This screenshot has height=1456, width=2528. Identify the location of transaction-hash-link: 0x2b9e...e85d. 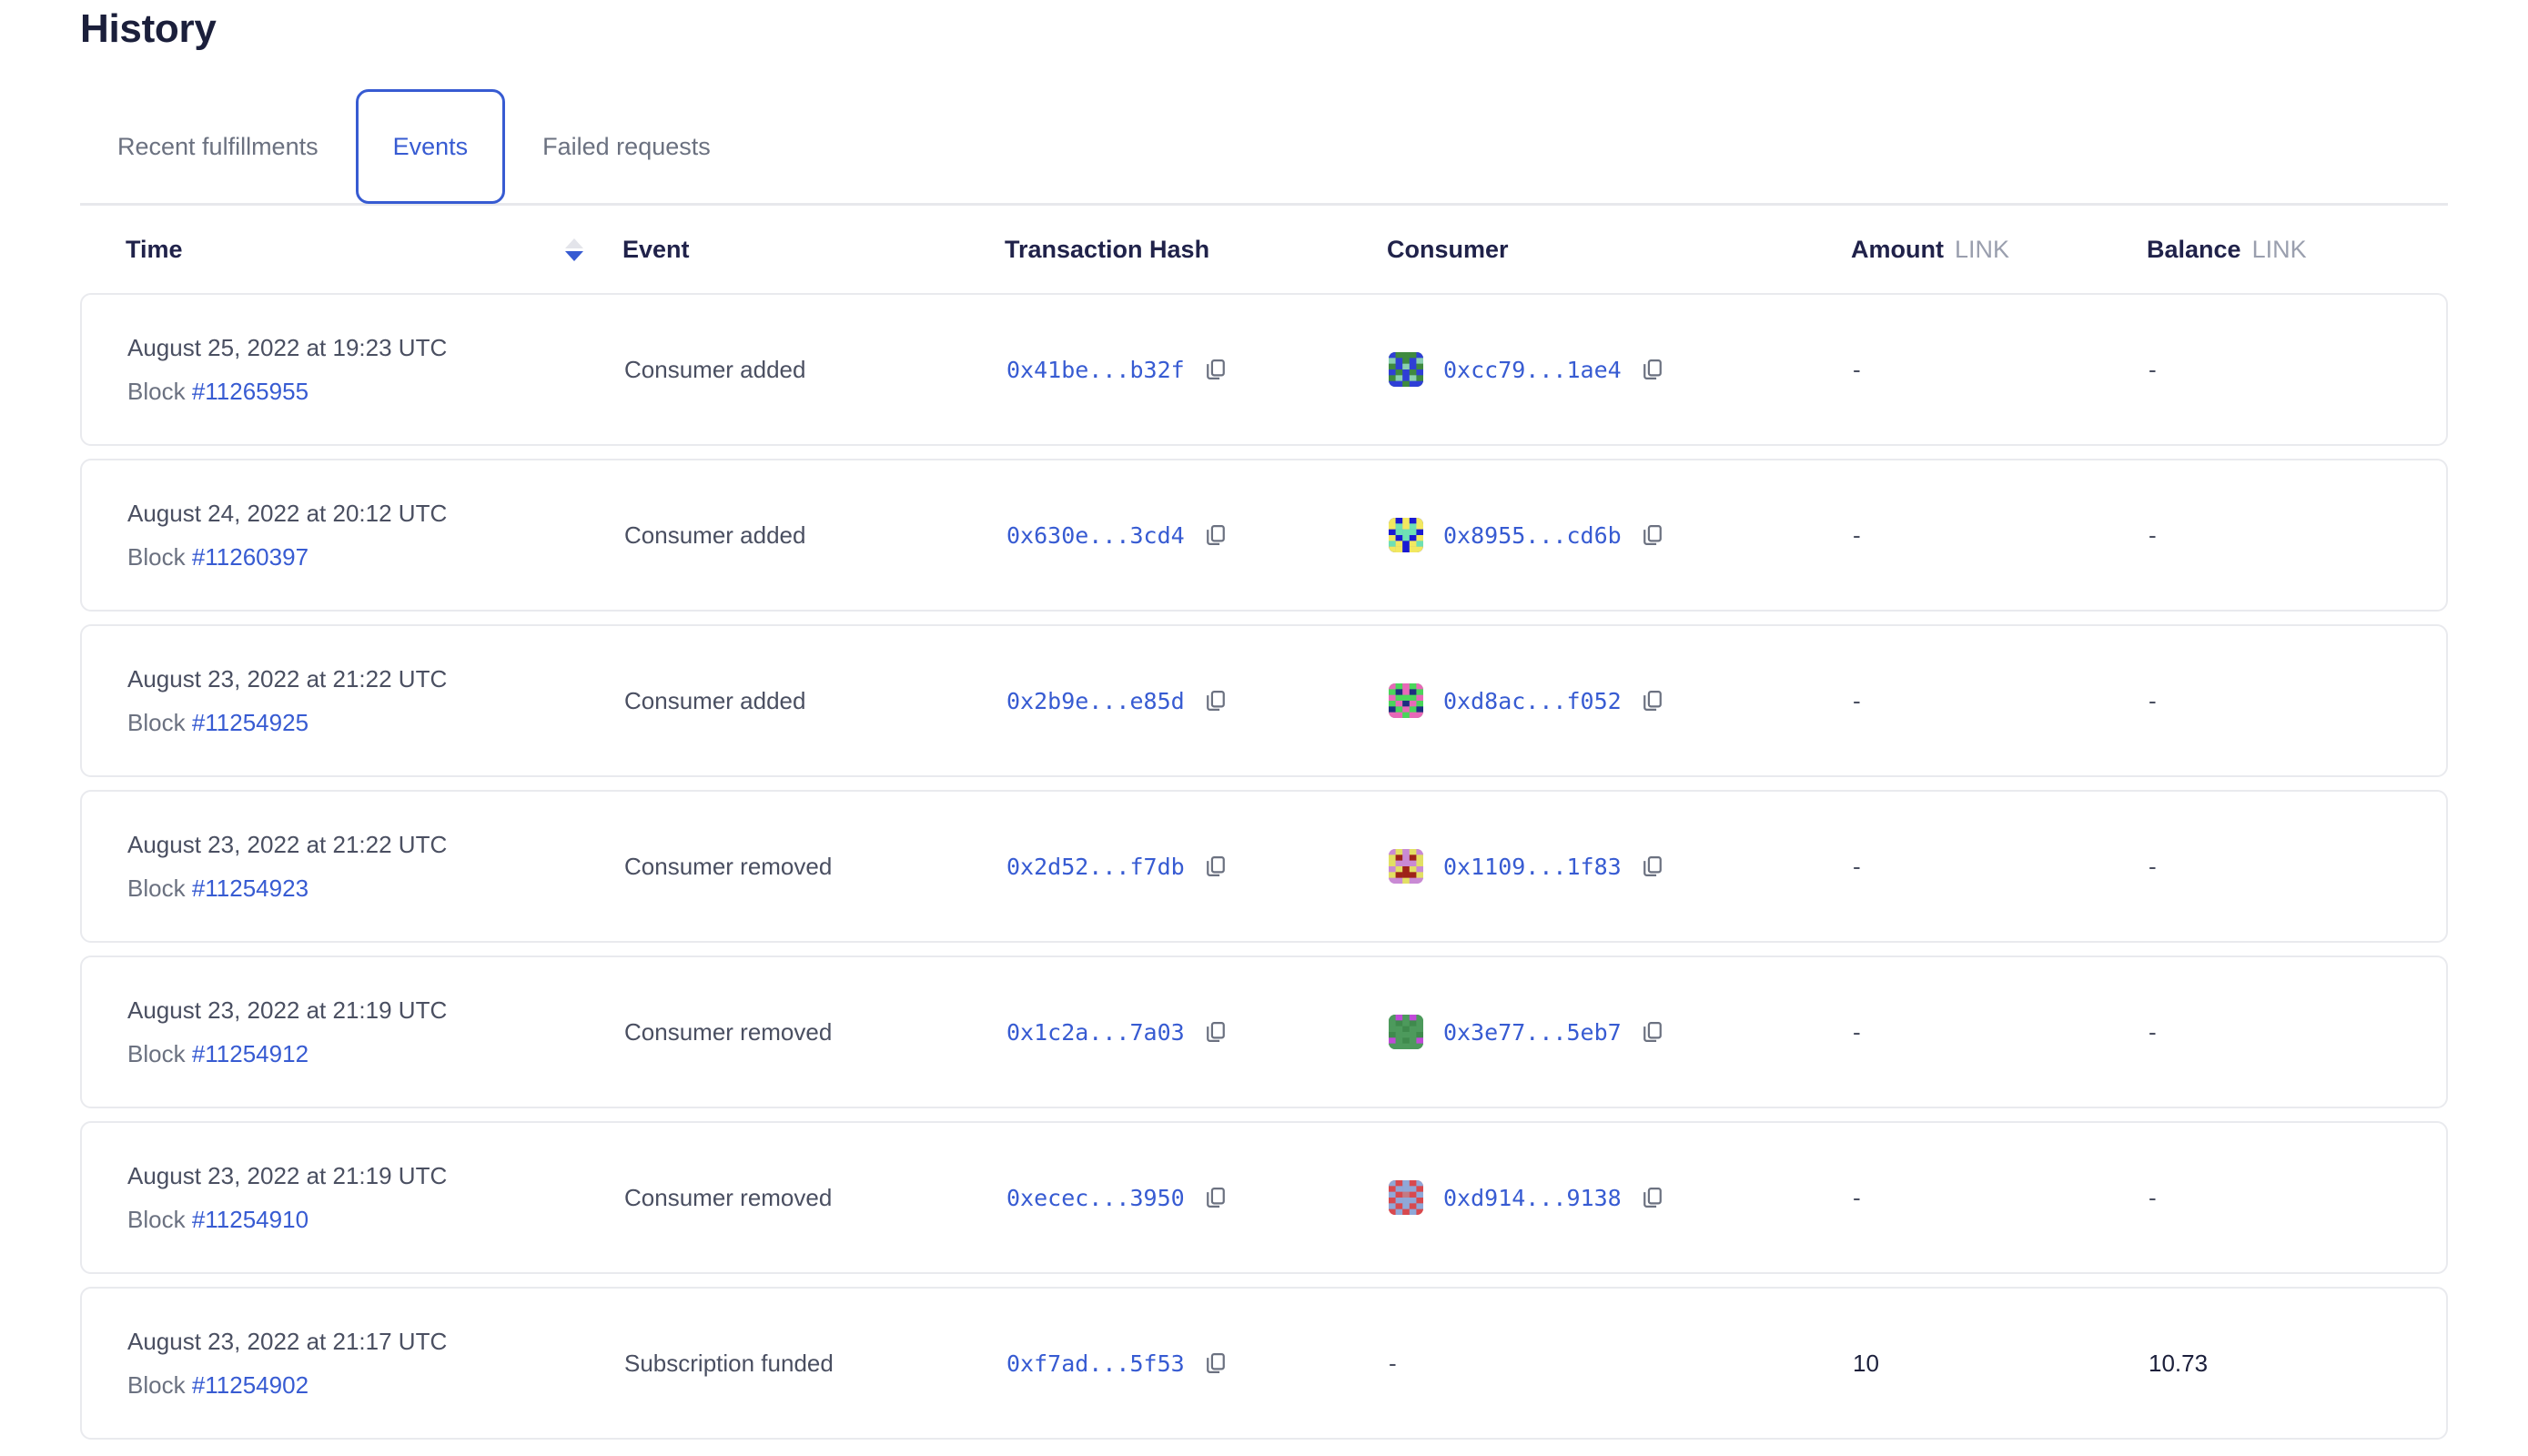
(1095, 700).